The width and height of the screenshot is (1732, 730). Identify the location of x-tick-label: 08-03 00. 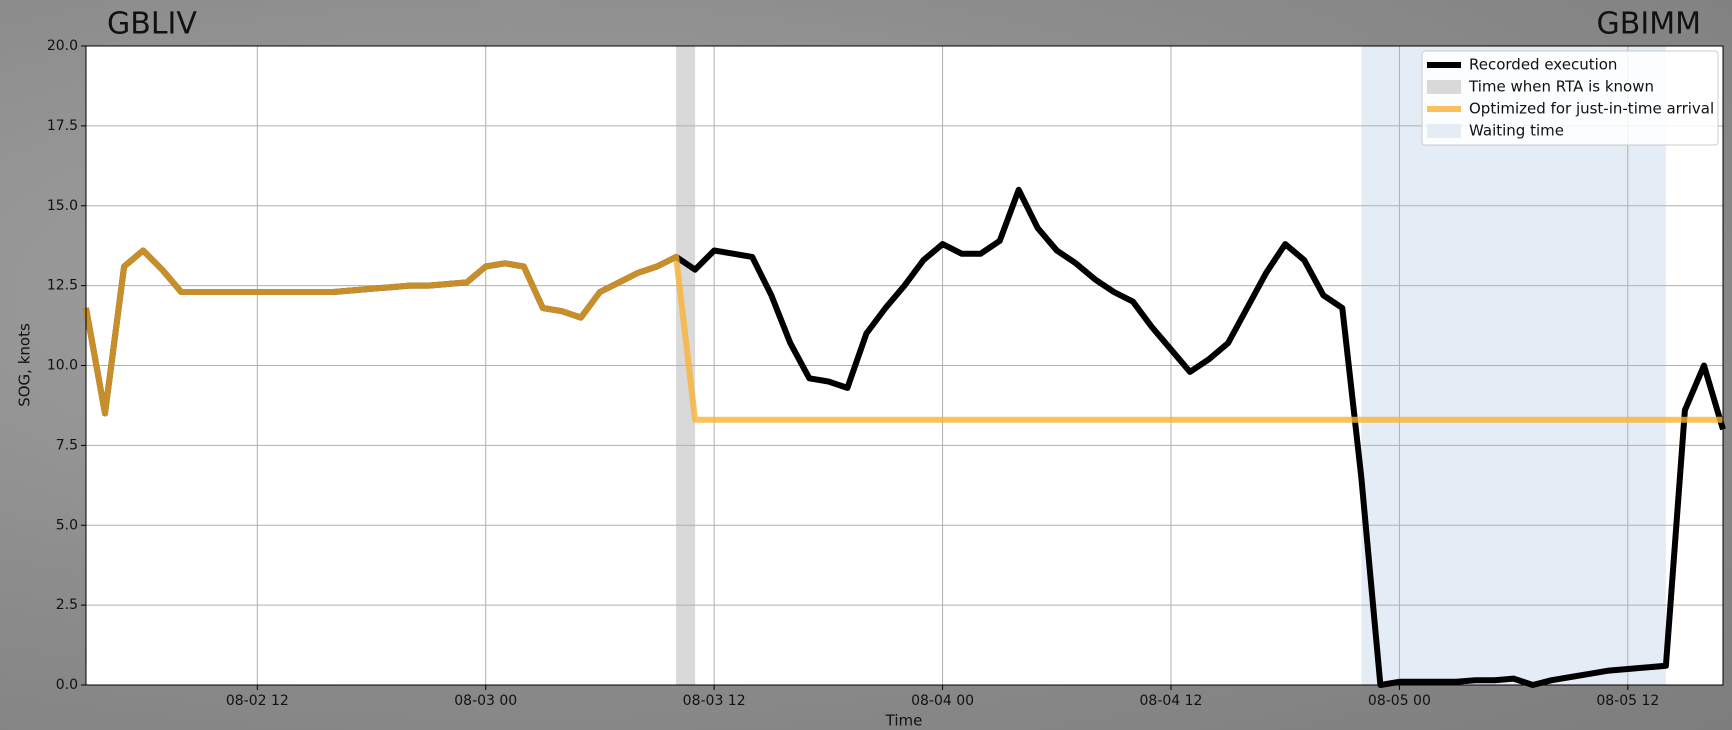
(485, 701).